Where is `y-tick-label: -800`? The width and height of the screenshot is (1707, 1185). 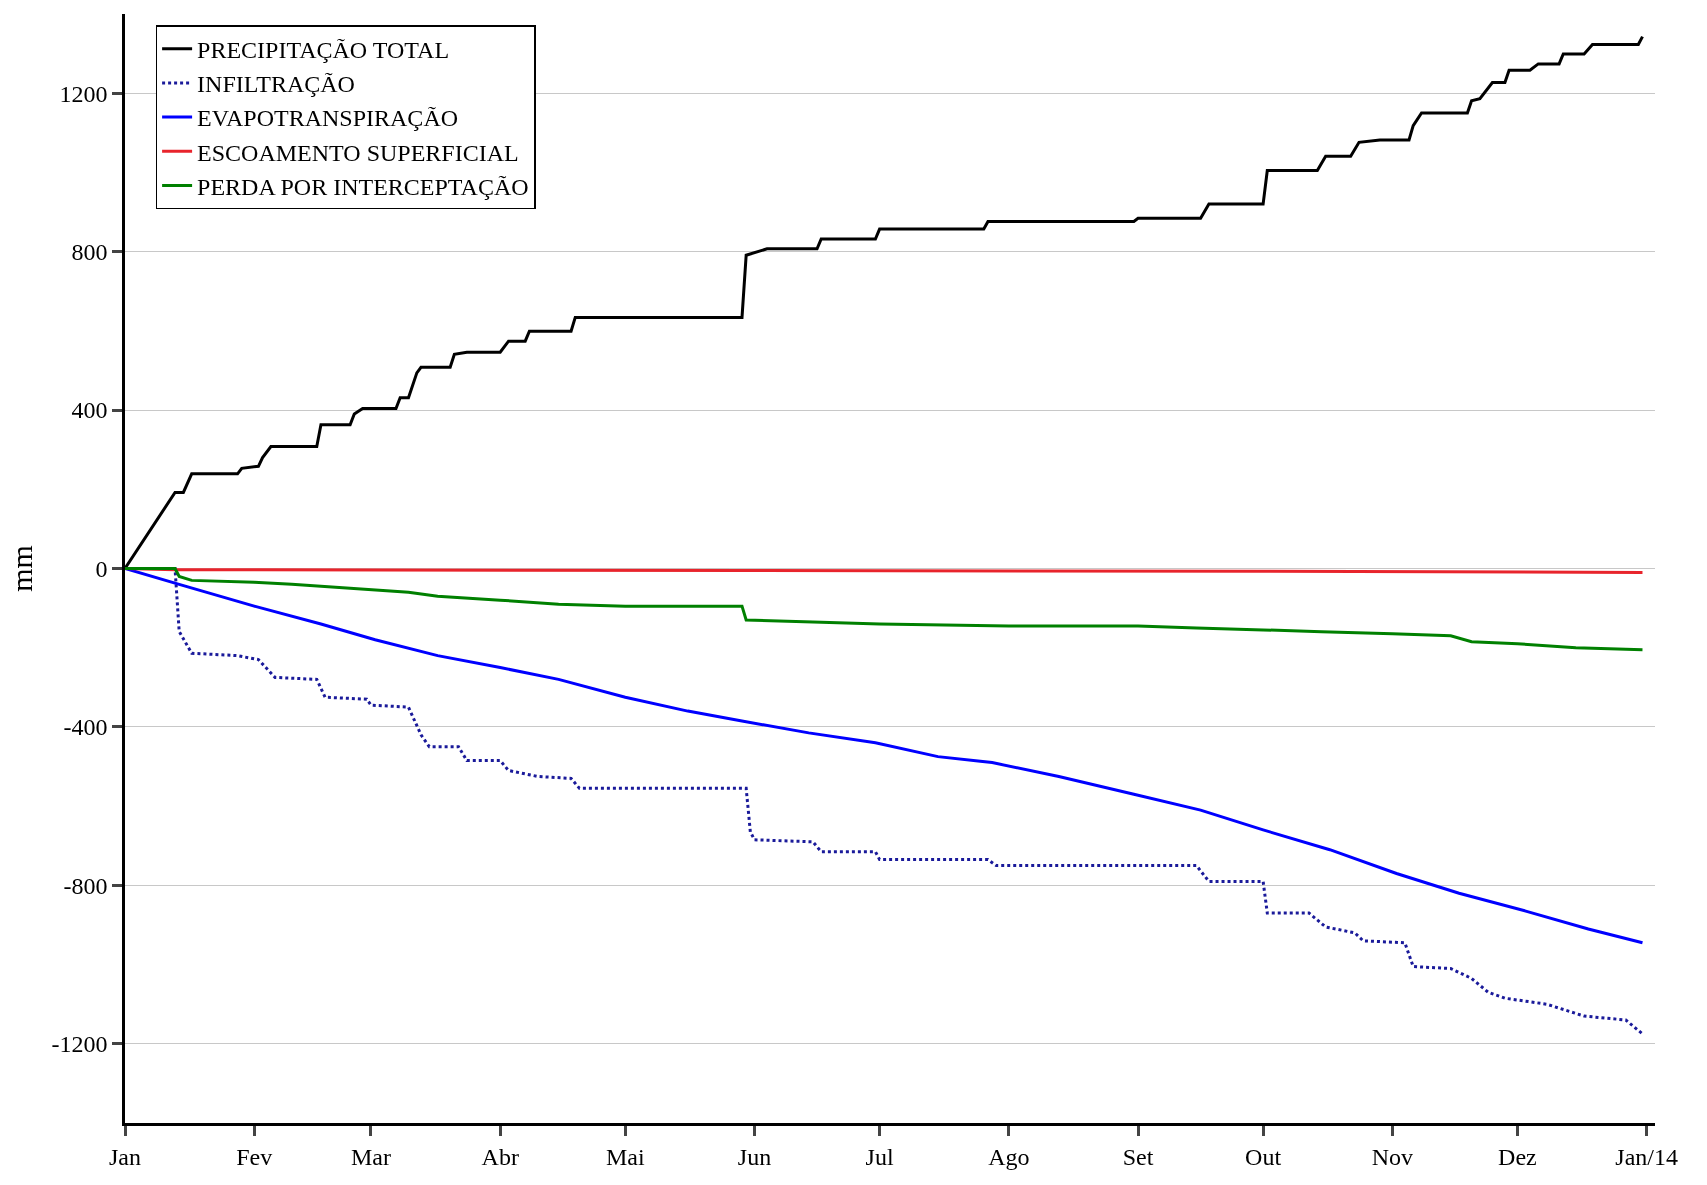 y-tick-label: -800 is located at coordinates (85, 885).